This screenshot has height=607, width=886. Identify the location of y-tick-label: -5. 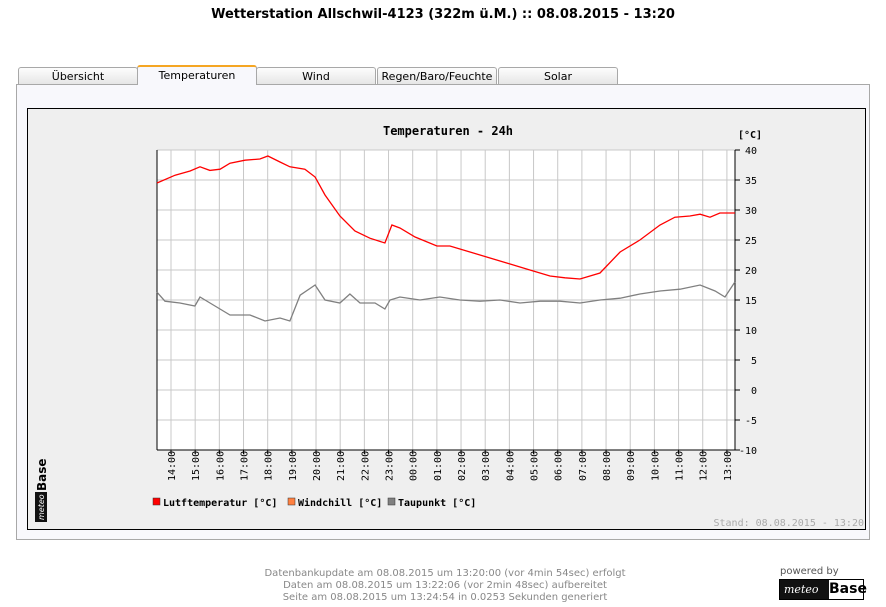
(751, 421).